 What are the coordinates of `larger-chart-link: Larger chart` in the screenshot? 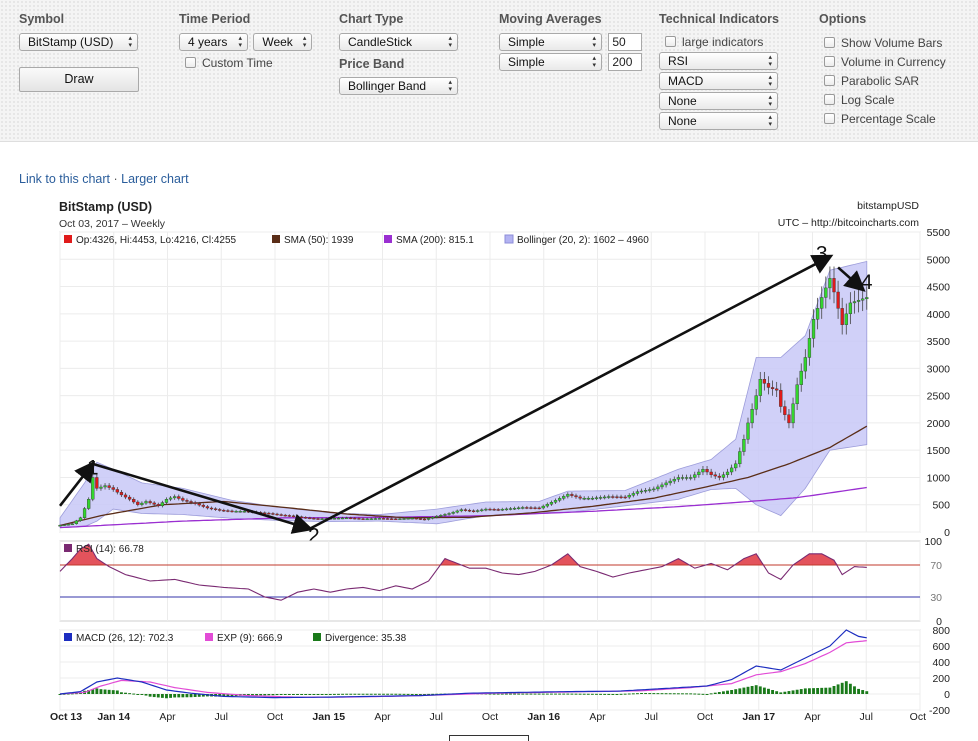 It's located at (155, 179).